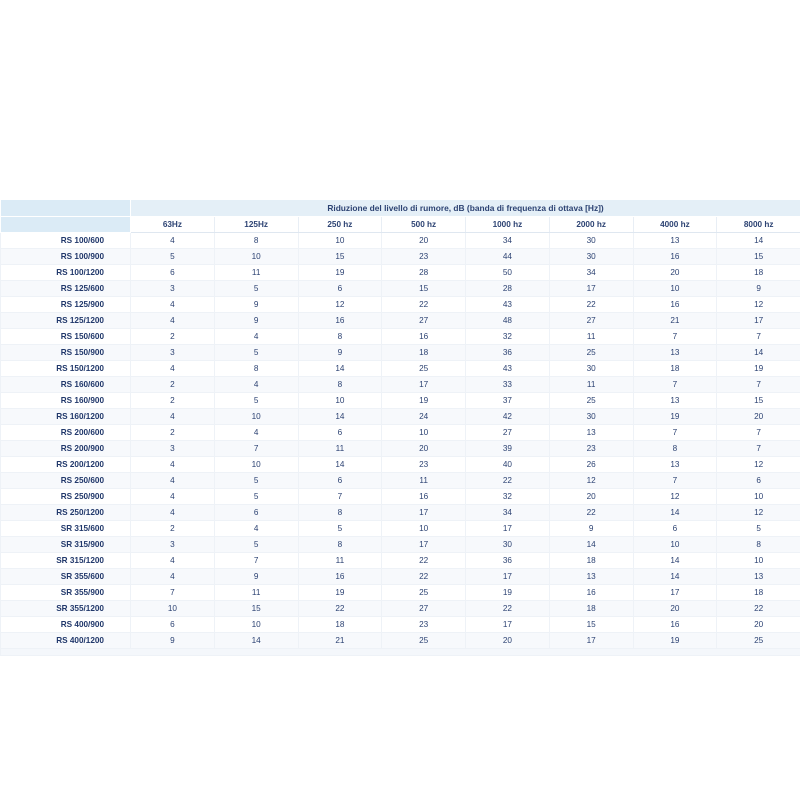 The width and height of the screenshot is (800, 800). I want to click on table-cell-model: RS 150/1200, so click(65, 368).